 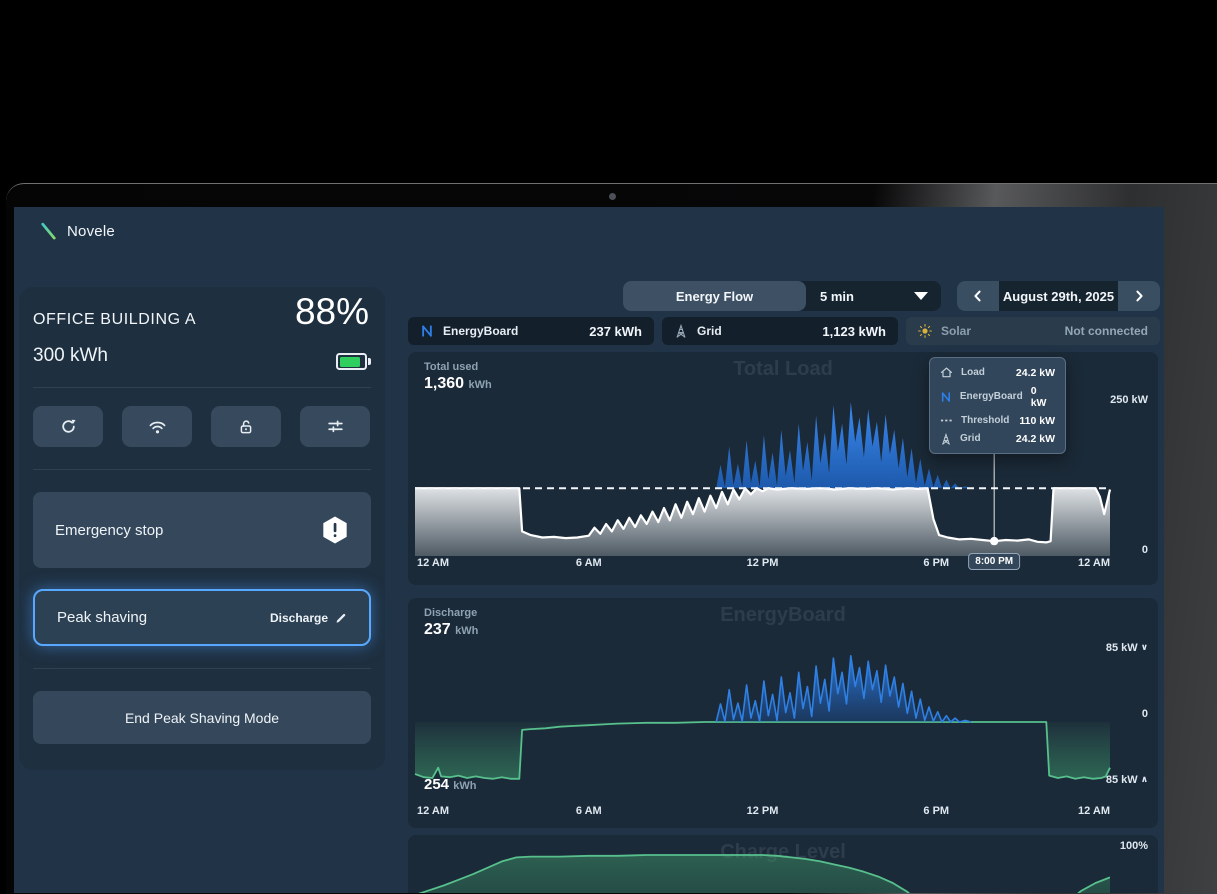 I want to click on tooltip-load-label: Load, so click(x=973, y=372).